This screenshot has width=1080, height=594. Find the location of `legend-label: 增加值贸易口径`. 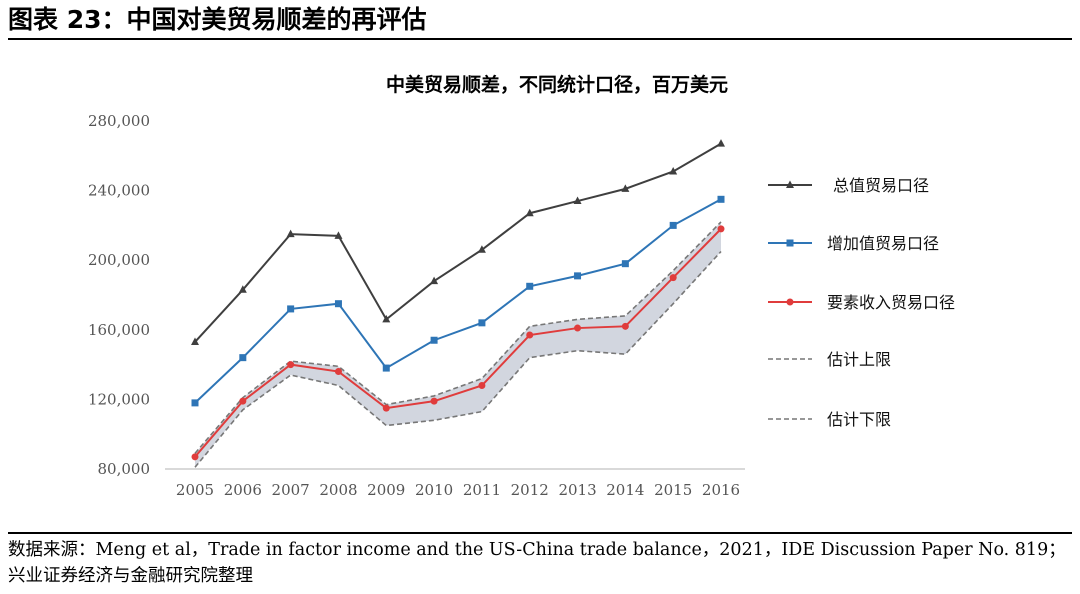

legend-label: 增加值贸易口径 is located at coordinates (883, 243).